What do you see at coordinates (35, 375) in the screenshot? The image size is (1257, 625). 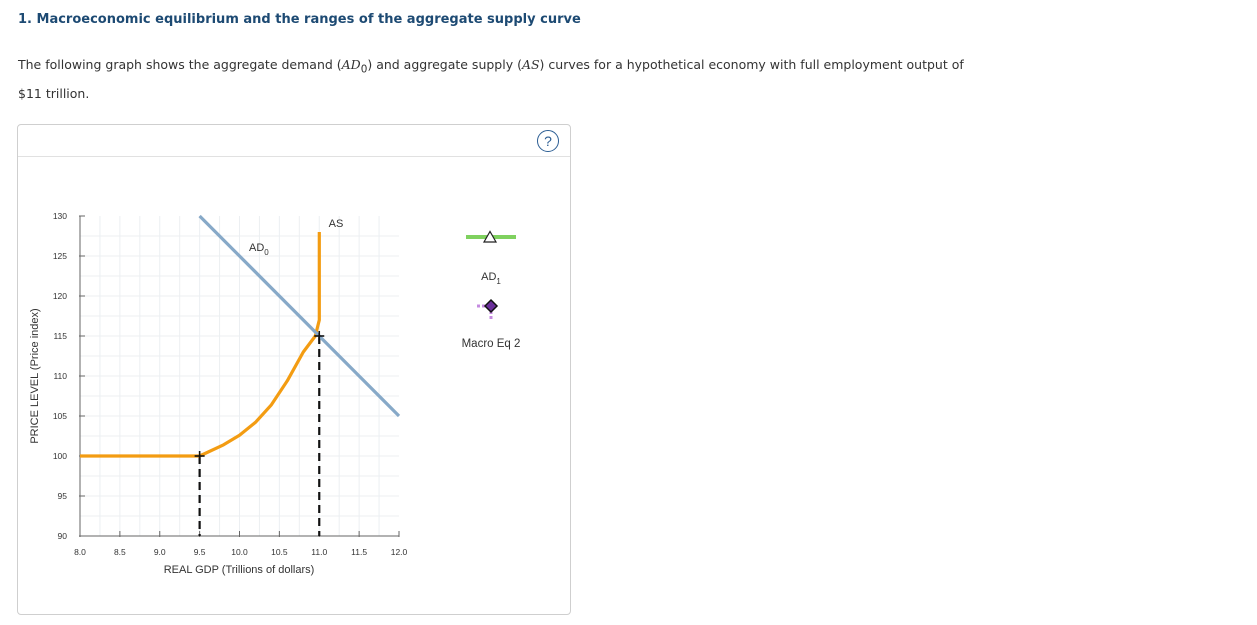 I see `y-axis-title: PRICE LEVEL (Price index)` at bounding box center [35, 375].